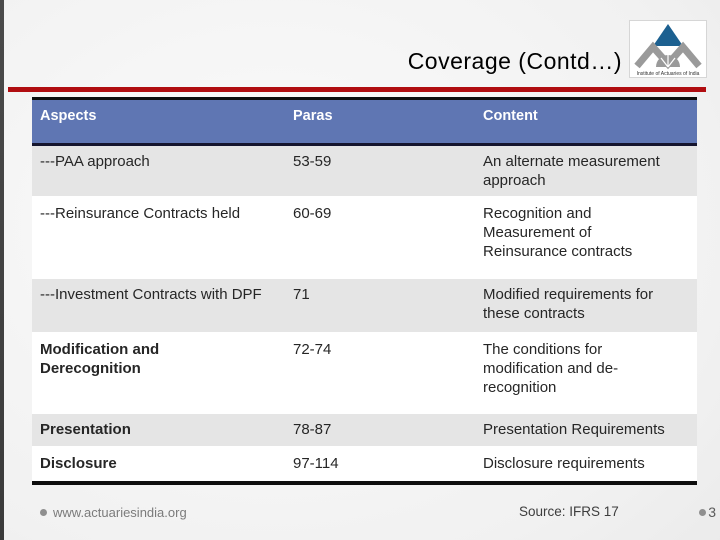 The height and width of the screenshot is (540, 720). I want to click on website-link: www.actuariesindia.org, so click(120, 512).